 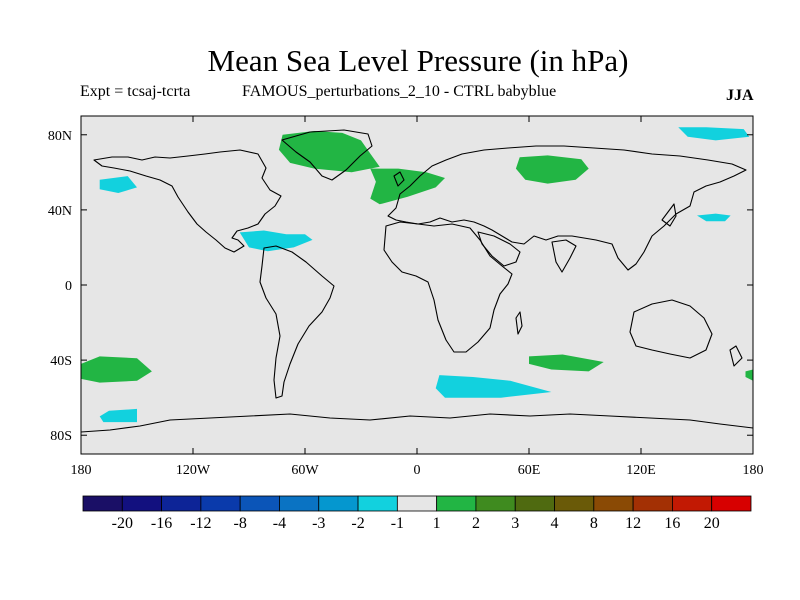 I want to click on colorbar-label: 1, so click(x=437, y=523).